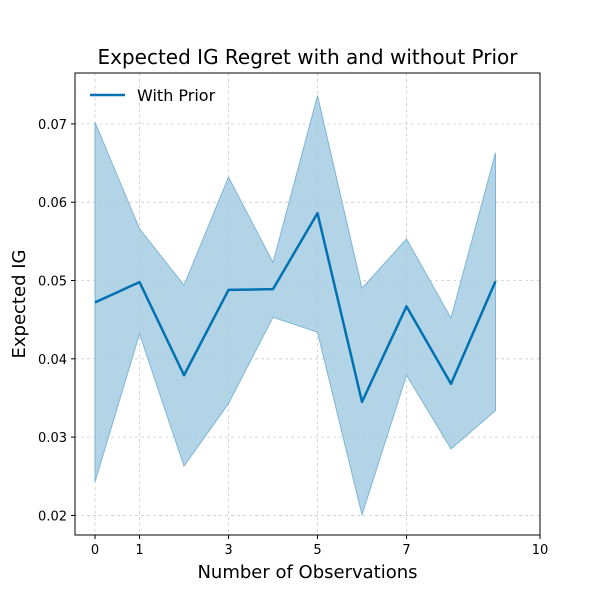  Describe the element at coordinates (52, 360) in the screenshot. I see `y-tick-label: 0.04` at that location.